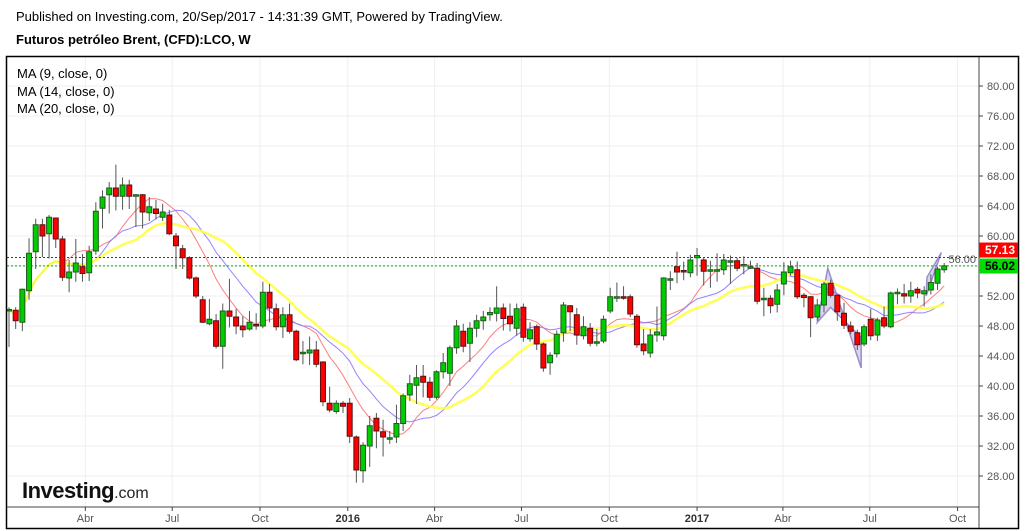 Image resolution: width=1025 pixels, height=531 pixels. Describe the element at coordinates (1001, 237) in the screenshot. I see `y-tick-label: 60.00` at that location.